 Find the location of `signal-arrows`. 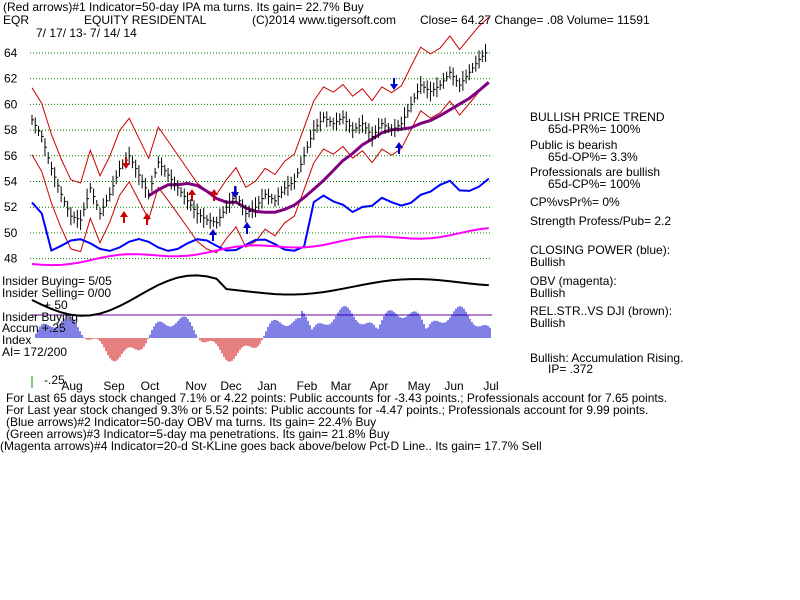

signal-arrows is located at coordinates (261, 159).